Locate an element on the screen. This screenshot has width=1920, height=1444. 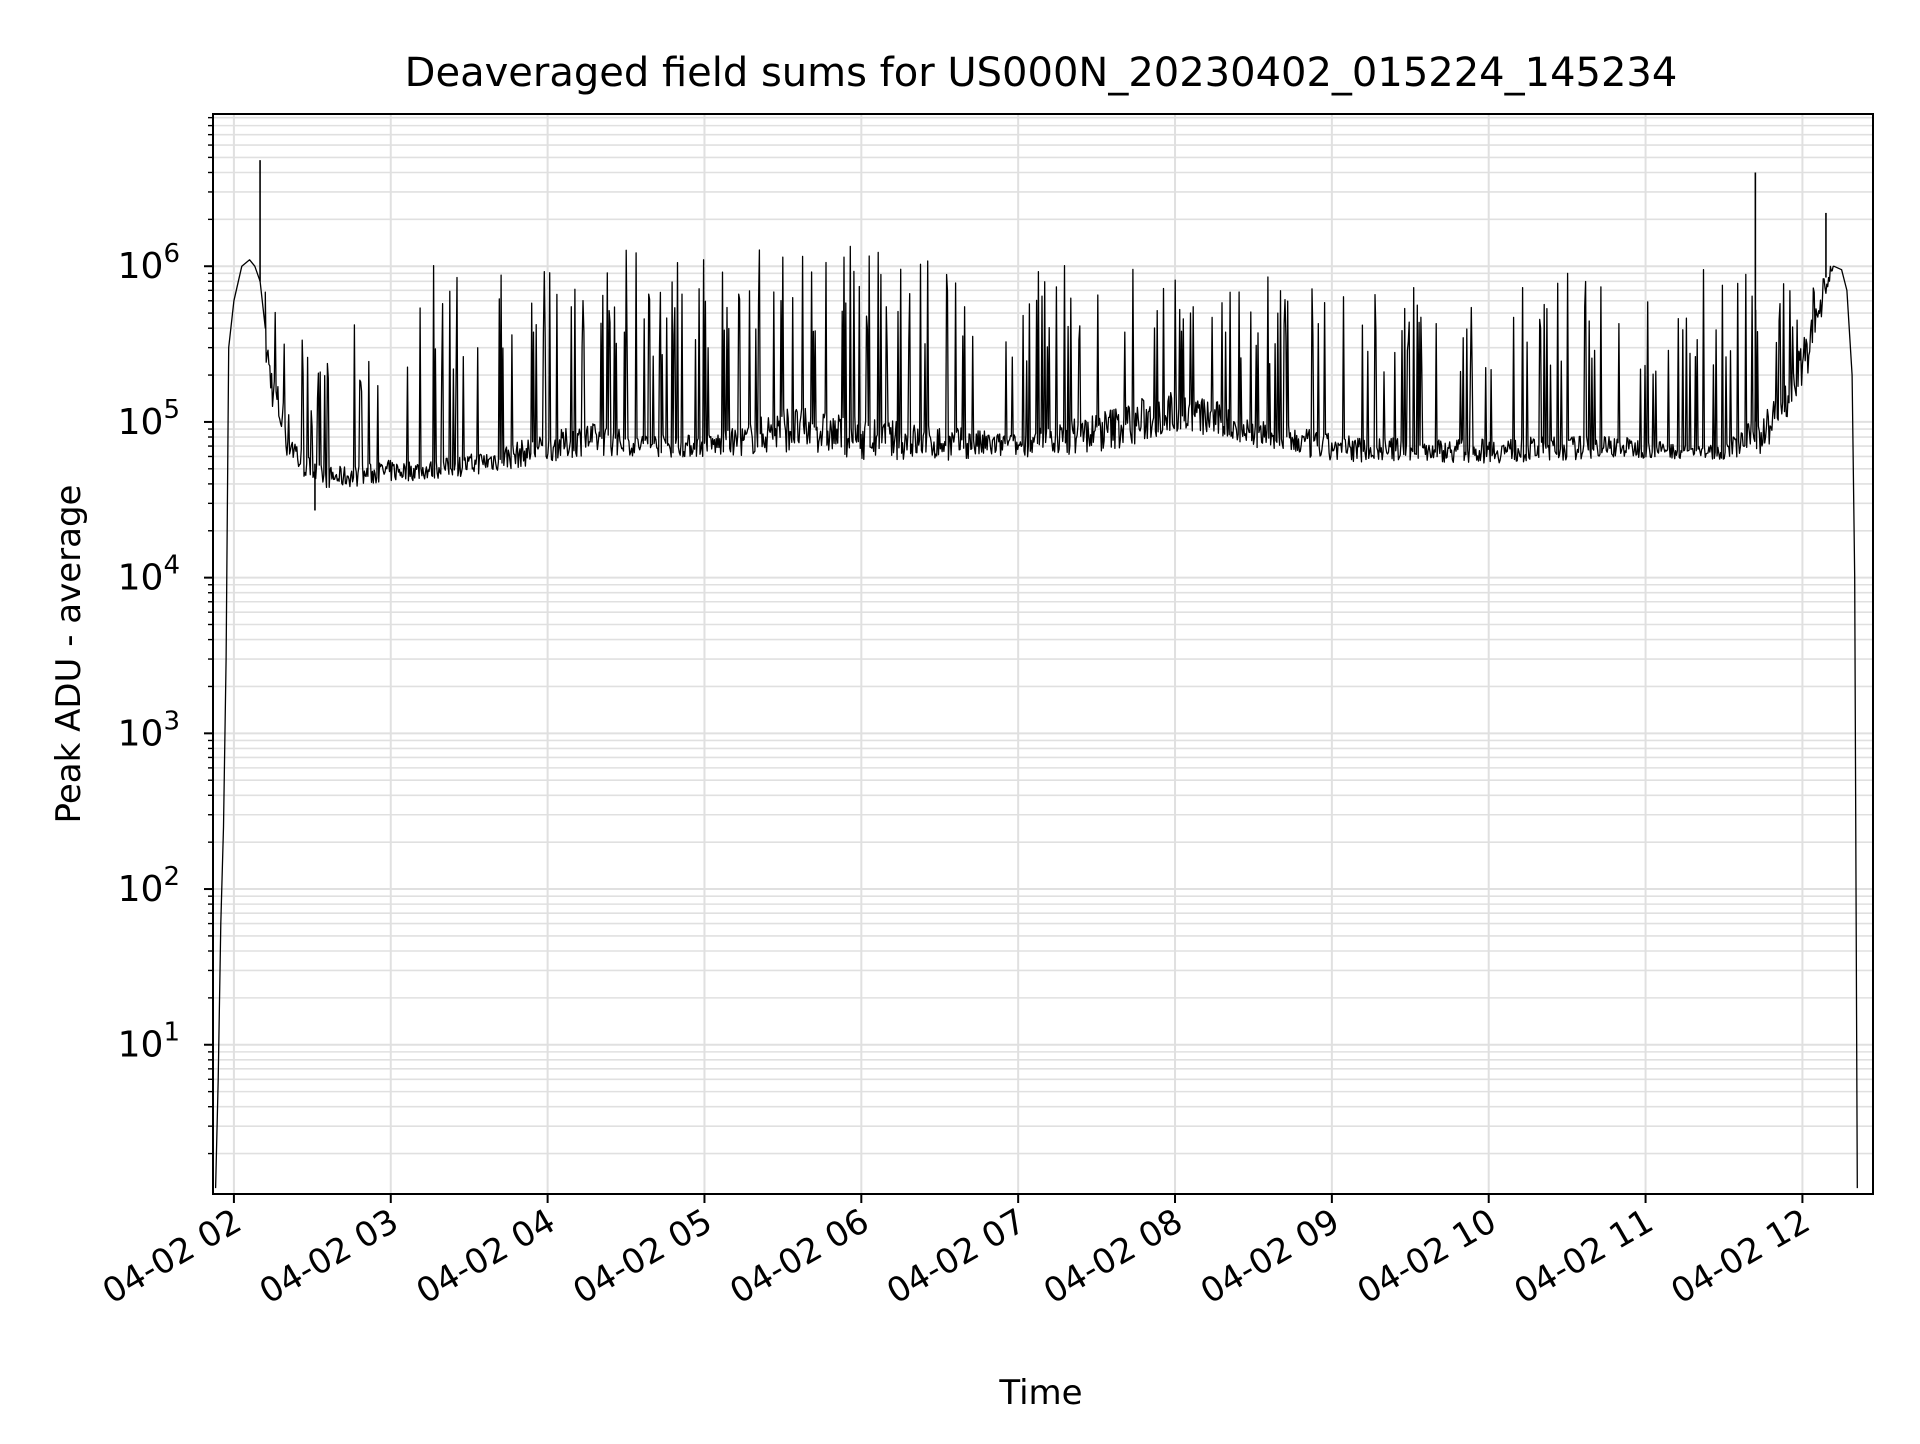
x-axis-label: Time is located at coordinates (1040, 1393).